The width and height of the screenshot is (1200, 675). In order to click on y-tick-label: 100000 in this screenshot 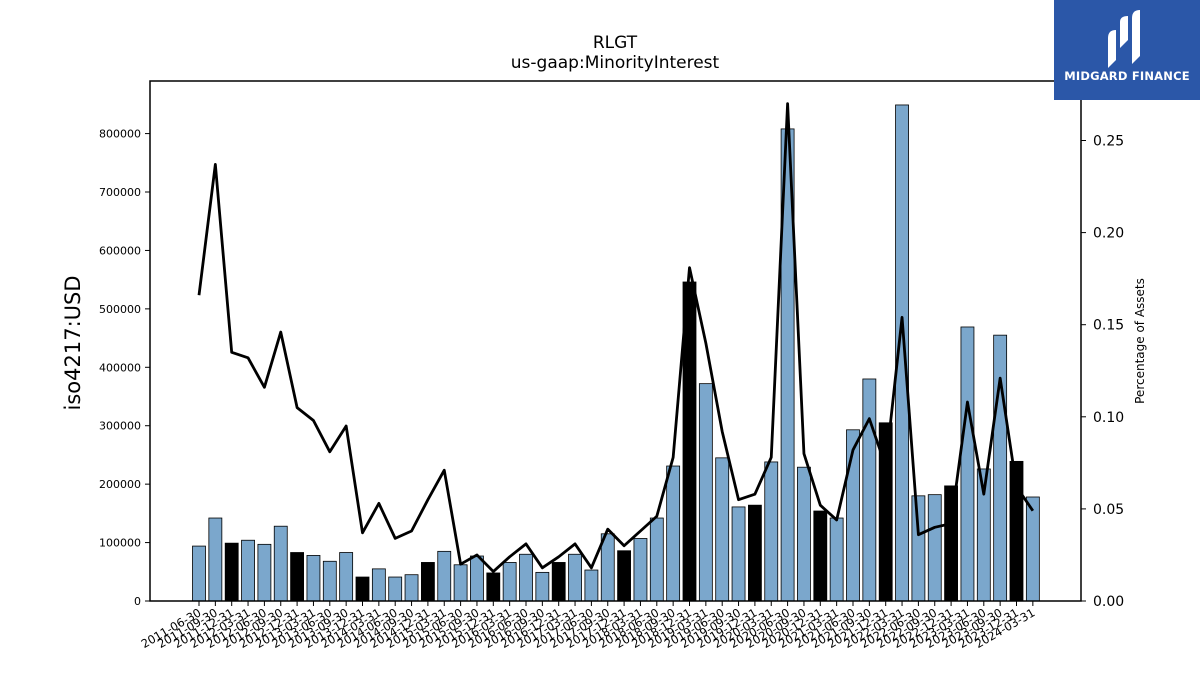, I will do `click(120, 543)`.